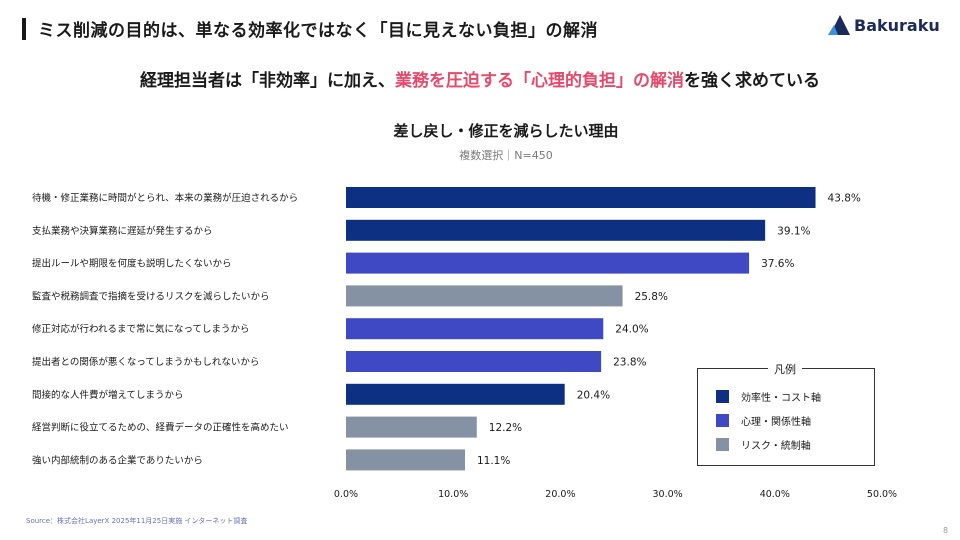 The image size is (960, 540). I want to click on bakuraku-logo-icon, so click(839, 25).